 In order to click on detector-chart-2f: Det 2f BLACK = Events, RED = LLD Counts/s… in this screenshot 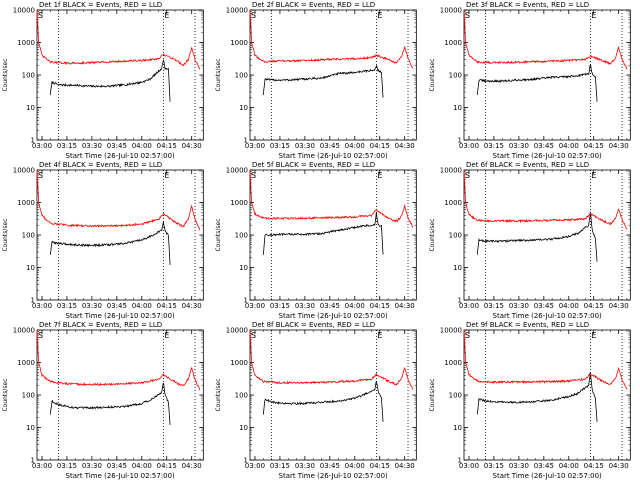, I will do `click(316, 80)`.